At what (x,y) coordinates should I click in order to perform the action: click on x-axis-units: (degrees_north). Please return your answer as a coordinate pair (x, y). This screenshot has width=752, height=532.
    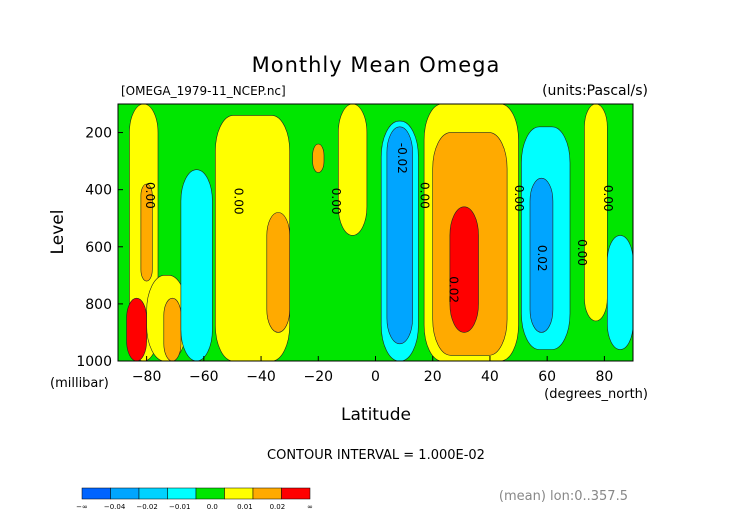
    Looking at the image, I should click on (596, 394).